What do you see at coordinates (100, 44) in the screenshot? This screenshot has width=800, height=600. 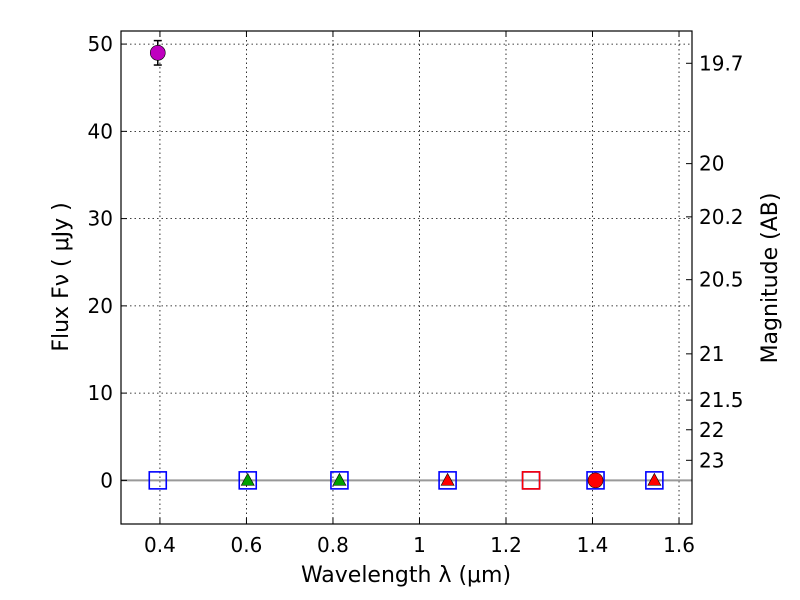 I see `y-tick-label: 50` at bounding box center [100, 44].